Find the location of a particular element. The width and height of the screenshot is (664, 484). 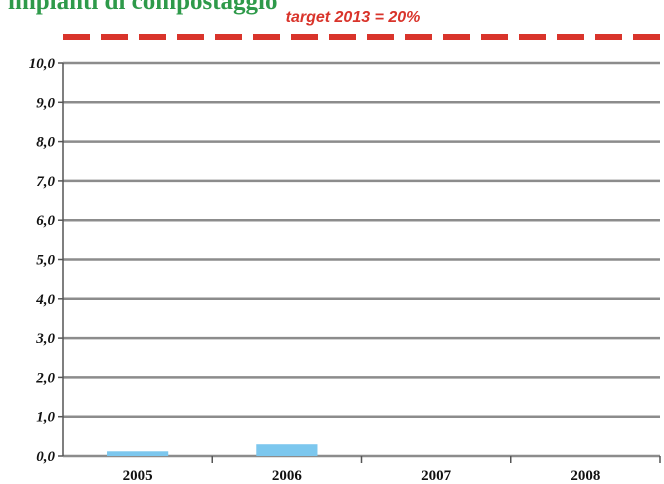

y-tick-label: 9,0 is located at coordinates (45, 103).